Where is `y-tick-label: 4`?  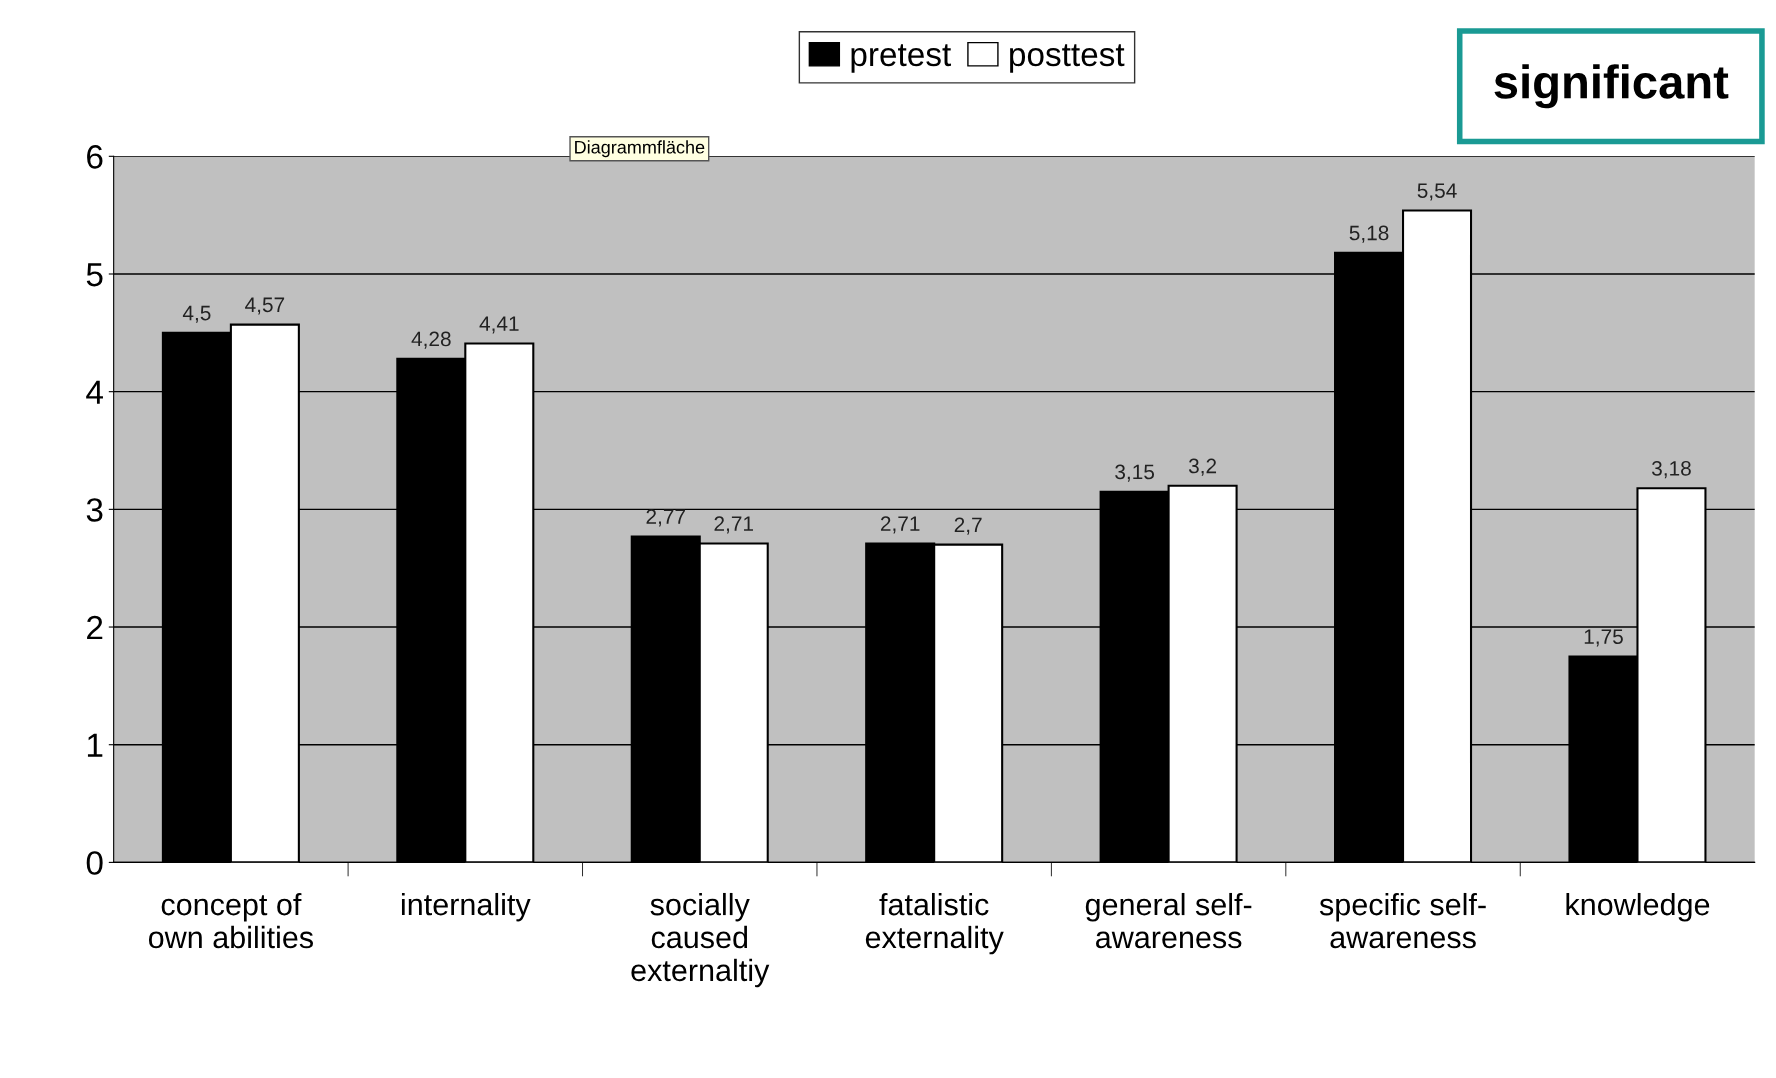
y-tick-label: 4 is located at coordinates (94, 392).